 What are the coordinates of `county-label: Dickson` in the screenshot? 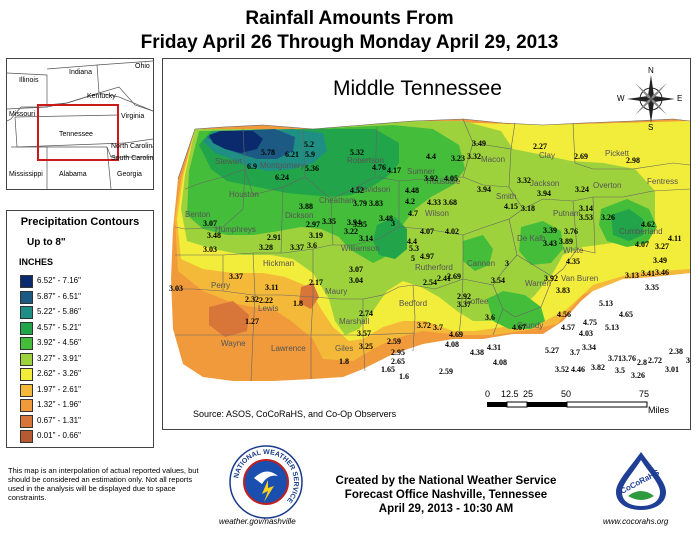 It's located at (299, 215).